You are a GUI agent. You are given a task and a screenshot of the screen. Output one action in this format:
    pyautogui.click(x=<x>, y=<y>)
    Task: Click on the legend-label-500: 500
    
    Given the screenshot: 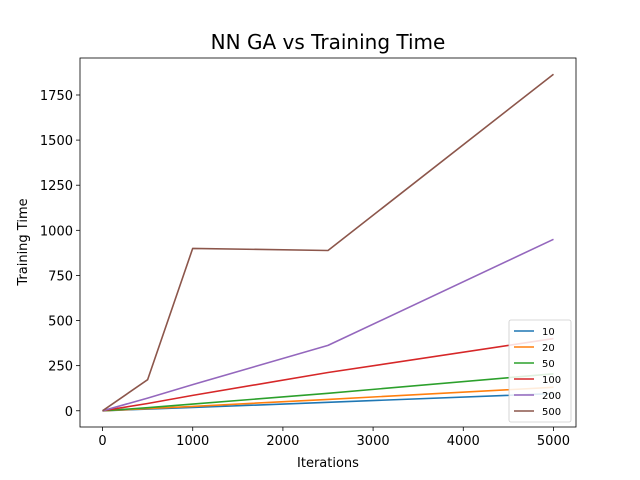 What is the action you would take?
    pyautogui.click(x=551, y=412)
    